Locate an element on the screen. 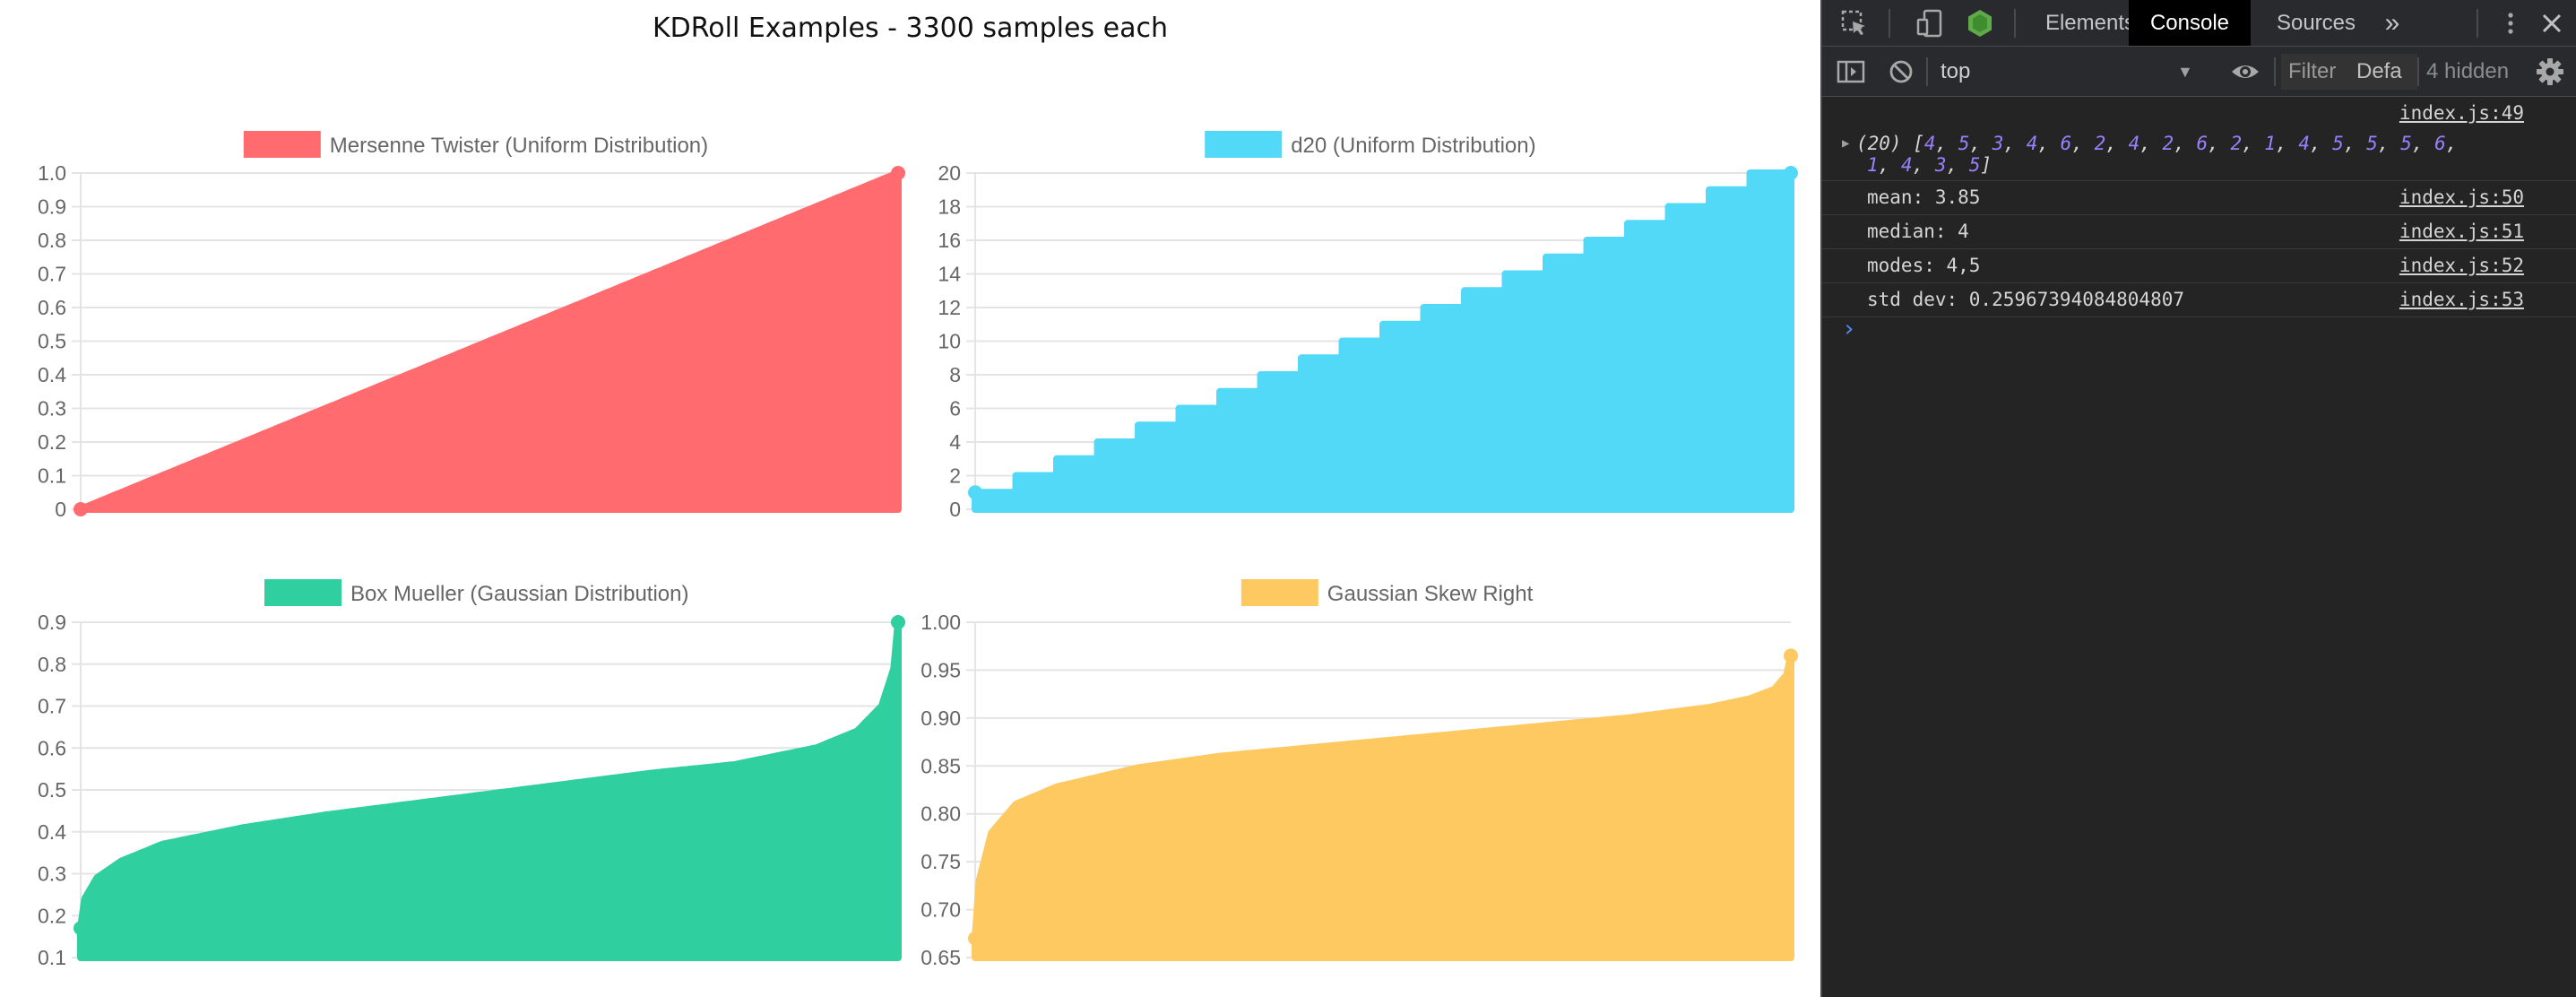 This screenshot has height=997, width=2576. console-message-text: modes: 4,5 is located at coordinates (1924, 265).